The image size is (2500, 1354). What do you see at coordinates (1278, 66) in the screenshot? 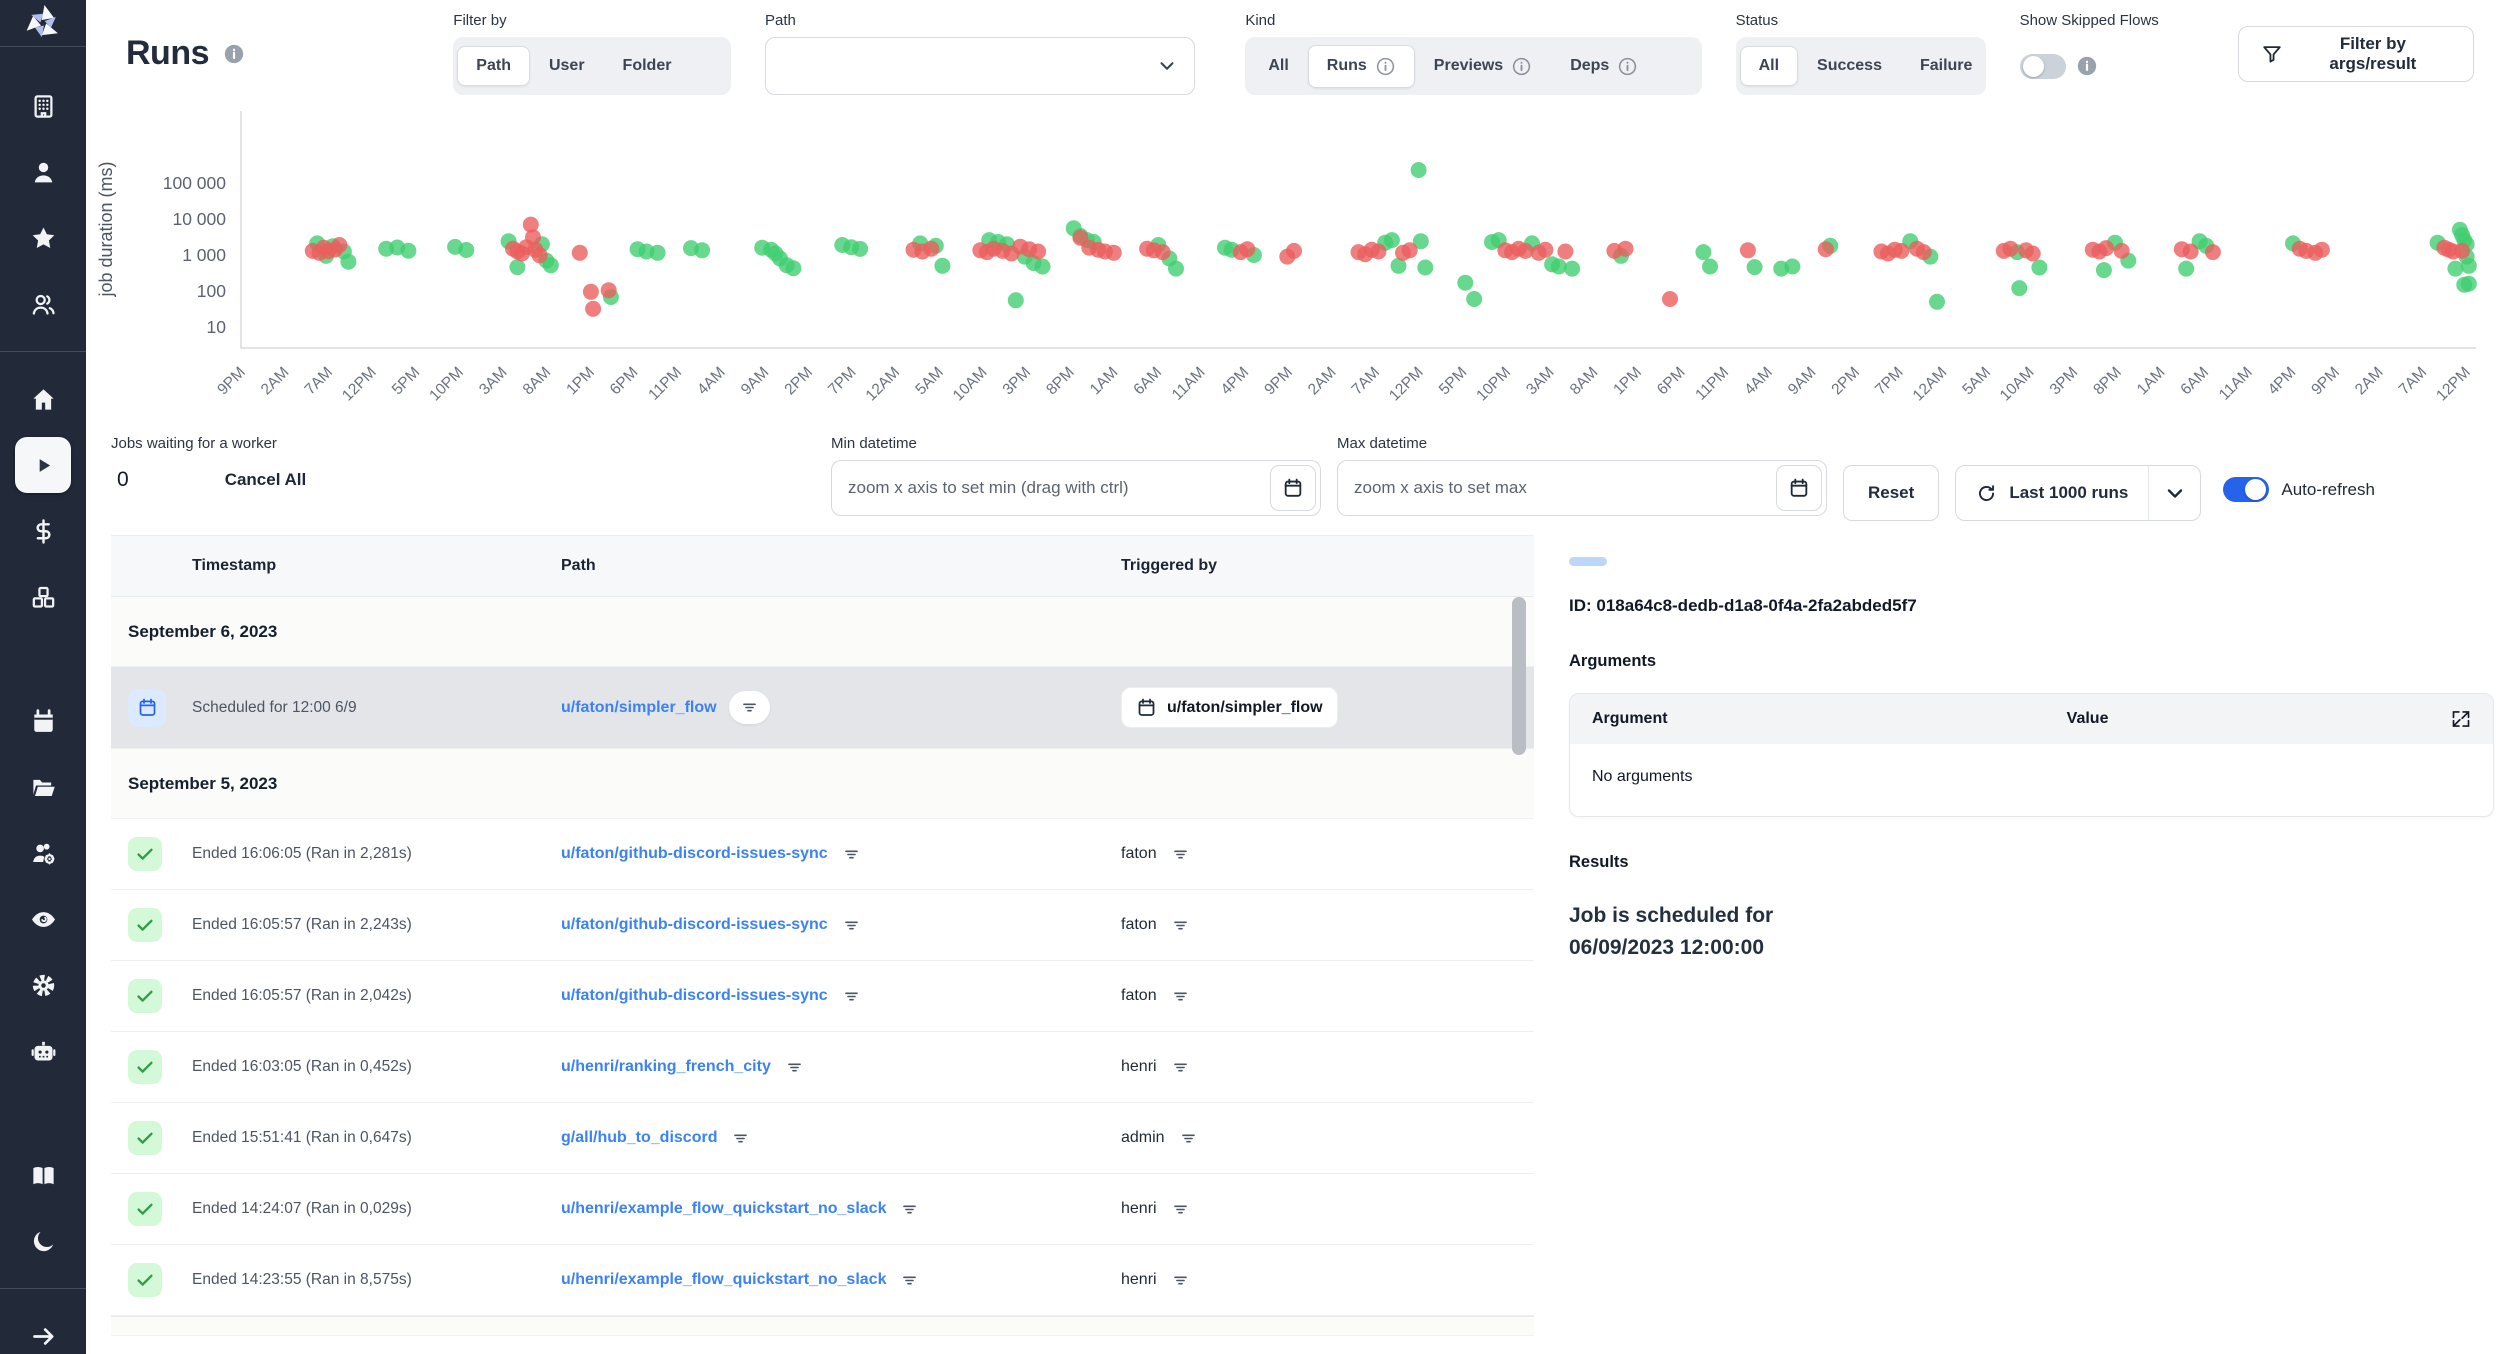
I see `kind-option-all: All` at bounding box center [1278, 66].